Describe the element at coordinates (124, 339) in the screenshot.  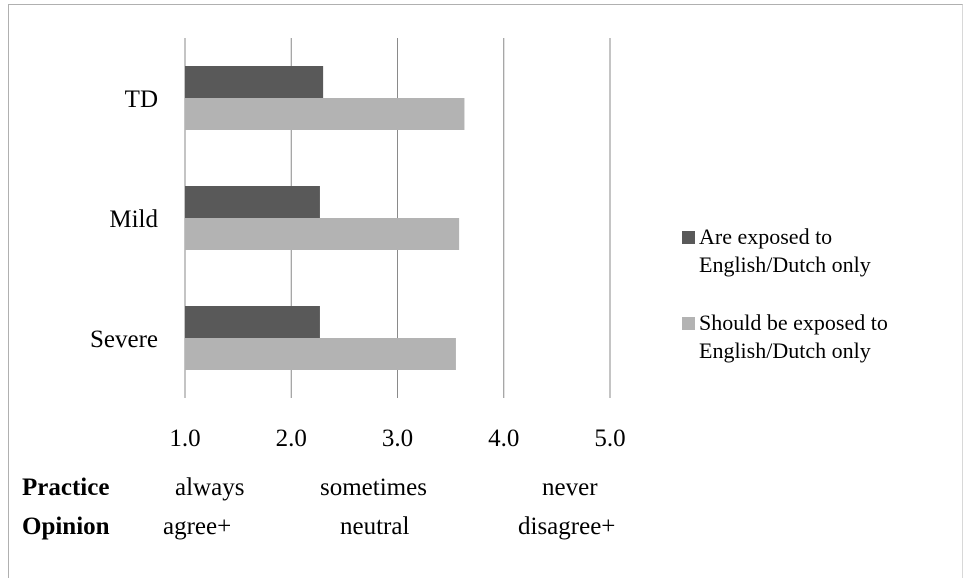
I see `category-label: Severe` at that location.